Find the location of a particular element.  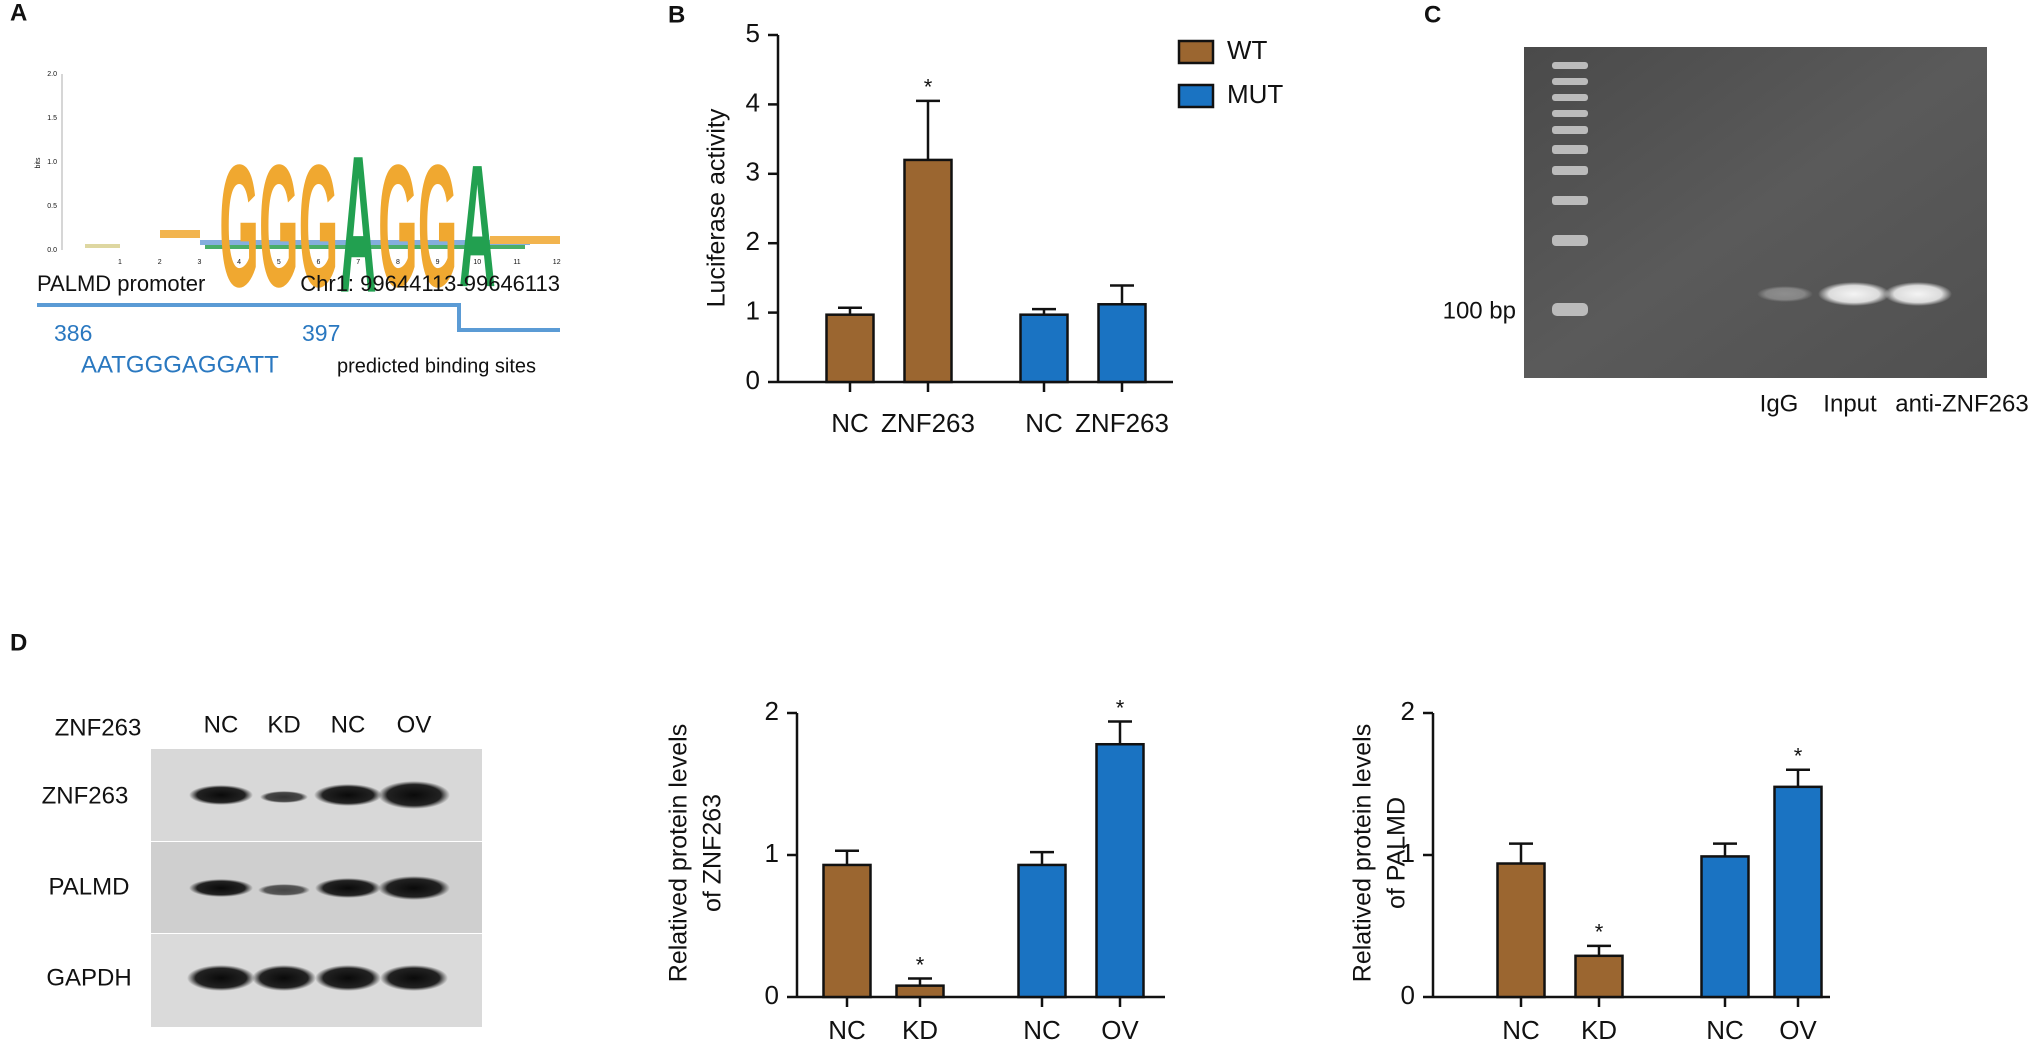

gel-lane-label: Input is located at coordinates (1850, 403).